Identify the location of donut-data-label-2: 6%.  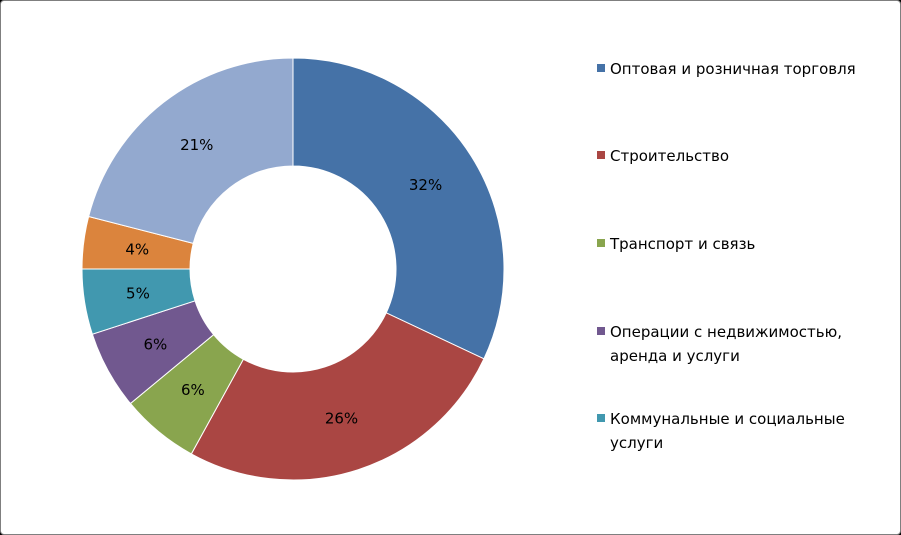
(193, 390).